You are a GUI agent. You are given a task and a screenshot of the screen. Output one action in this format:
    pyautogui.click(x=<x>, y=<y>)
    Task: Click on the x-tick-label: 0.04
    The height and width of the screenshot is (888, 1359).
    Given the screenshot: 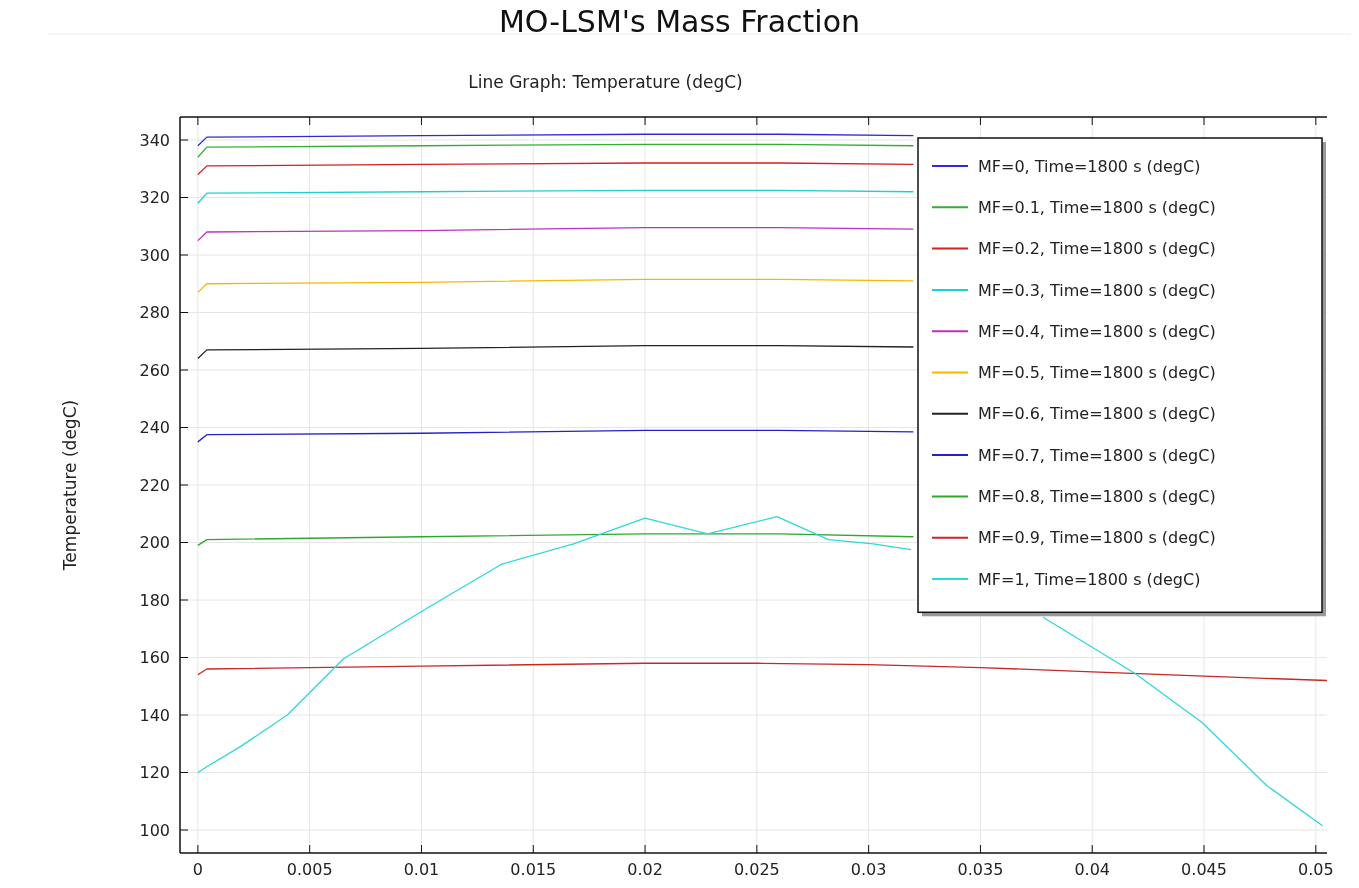 What is the action you would take?
    pyautogui.click(x=1092, y=869)
    